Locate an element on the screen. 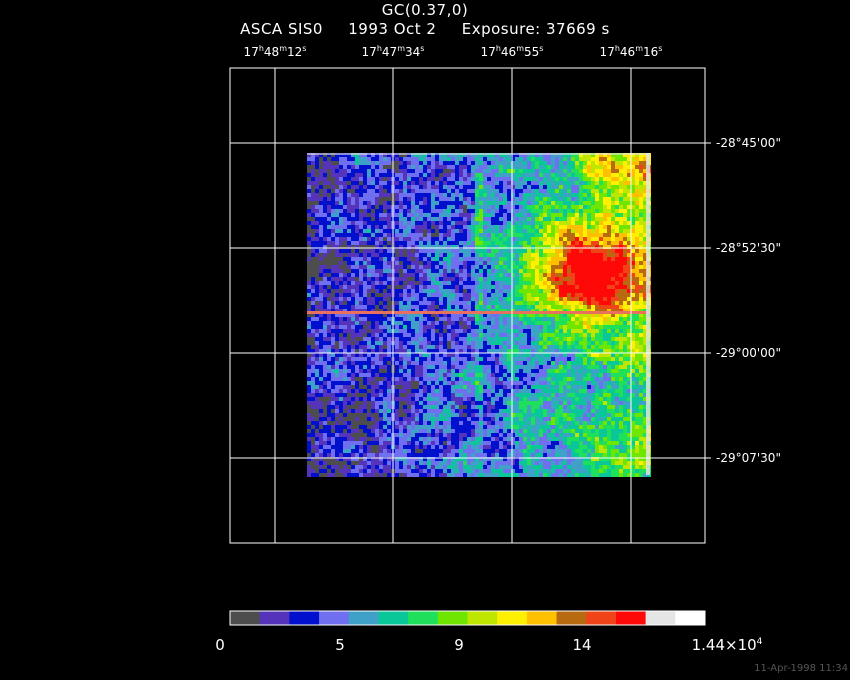 This screenshot has width=850, height=680. observation-date: 1993 Oct 2 is located at coordinates (392, 29).